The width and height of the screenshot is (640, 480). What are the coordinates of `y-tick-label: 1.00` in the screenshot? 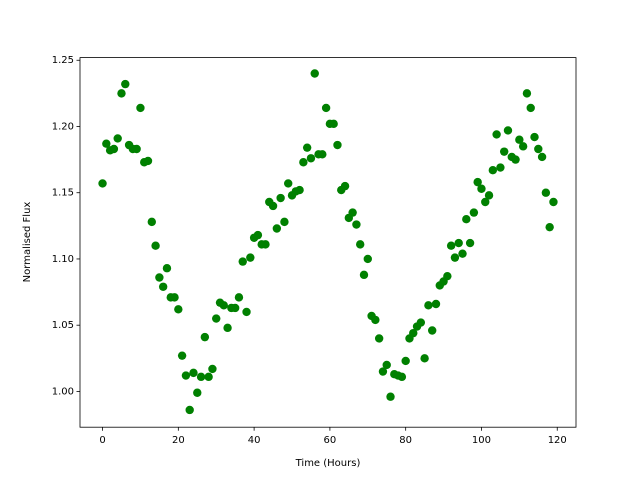 It's located at (63, 391).